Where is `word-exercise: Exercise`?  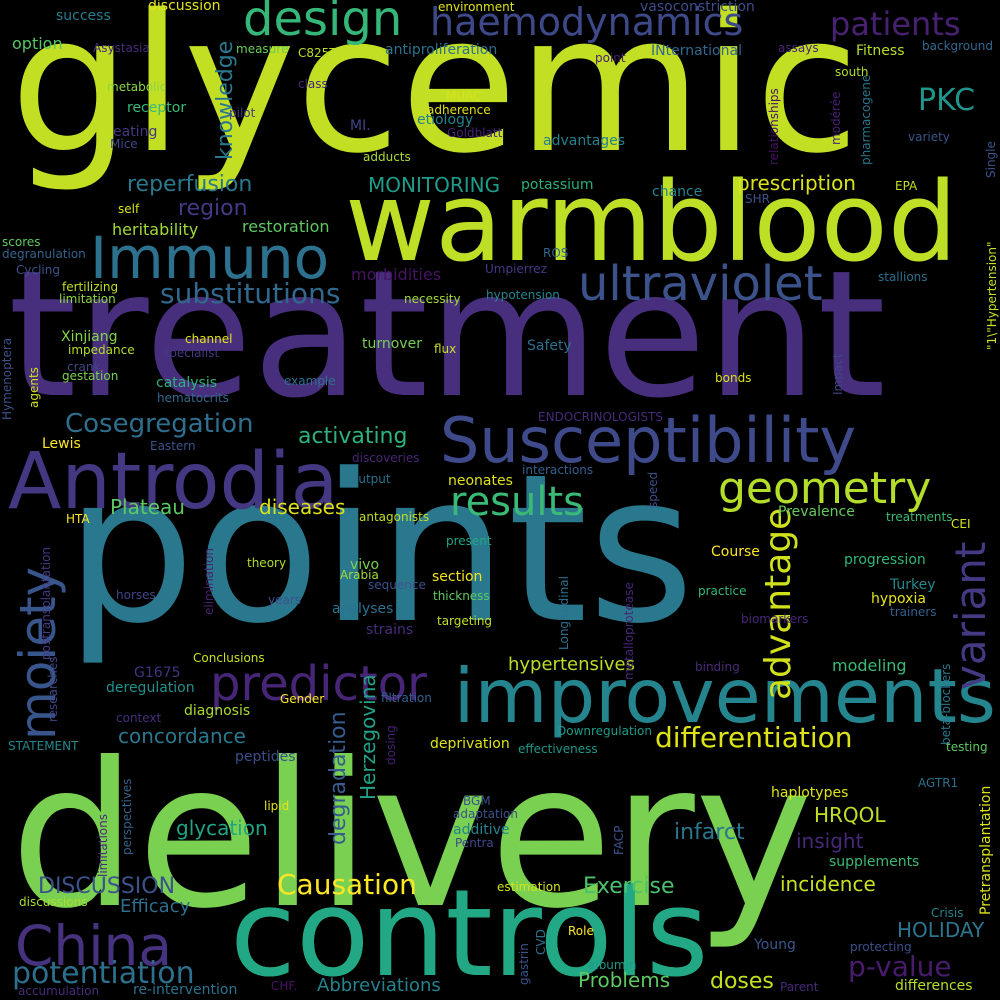 word-exercise: Exercise is located at coordinates (629, 886).